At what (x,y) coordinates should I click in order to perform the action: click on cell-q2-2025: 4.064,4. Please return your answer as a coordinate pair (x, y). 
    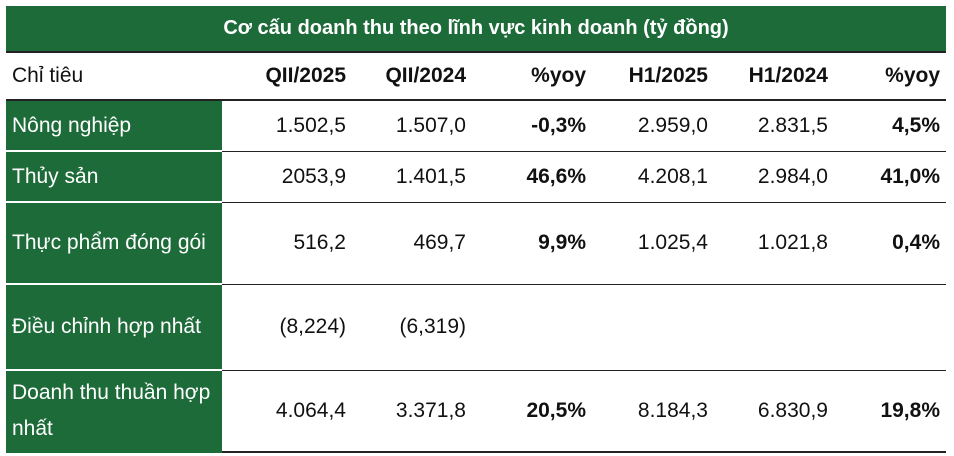
    Looking at the image, I should click on (287, 411).